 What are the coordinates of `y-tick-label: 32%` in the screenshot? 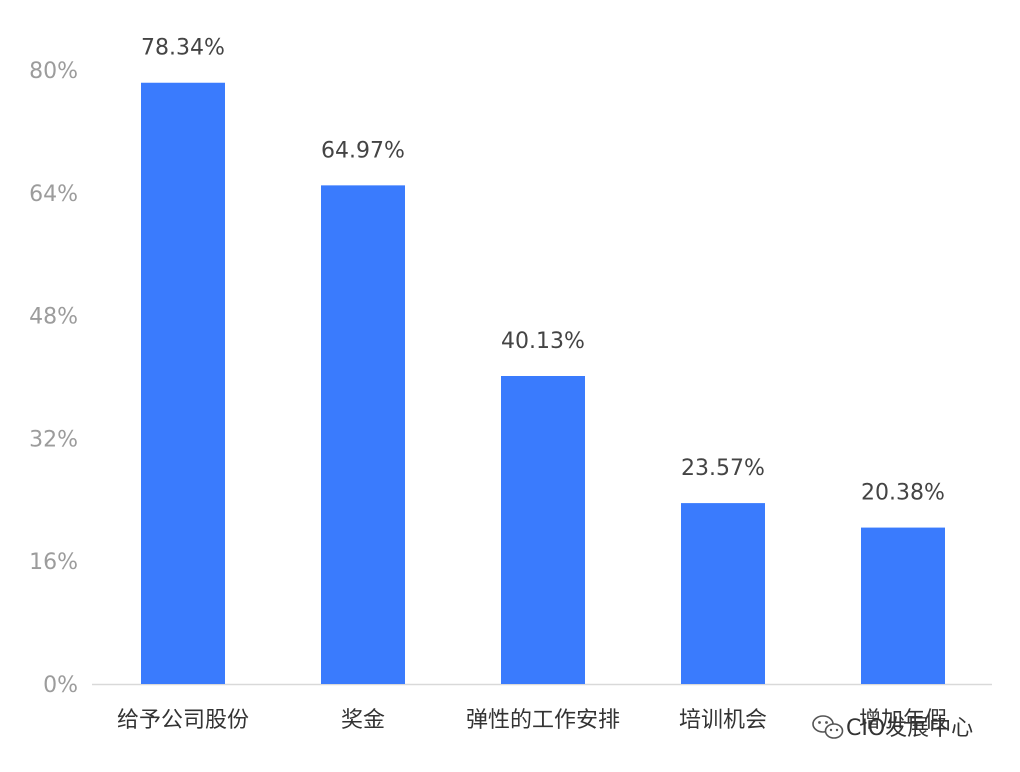 It's located at (53, 439).